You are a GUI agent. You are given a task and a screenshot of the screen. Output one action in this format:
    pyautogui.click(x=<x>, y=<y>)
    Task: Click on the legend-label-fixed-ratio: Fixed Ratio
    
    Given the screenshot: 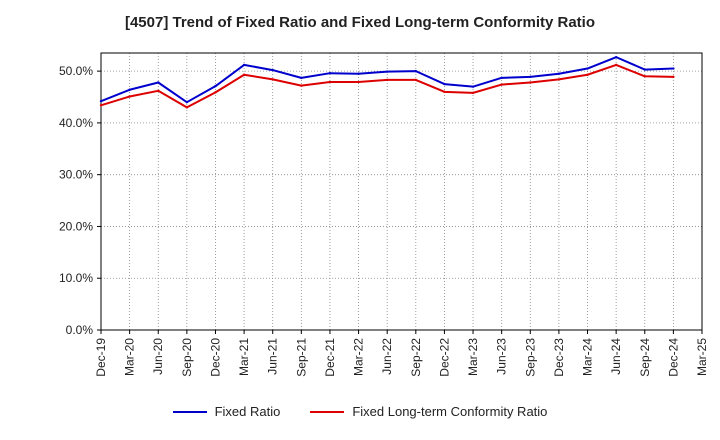 What is the action you would take?
    pyautogui.click(x=247, y=411)
    